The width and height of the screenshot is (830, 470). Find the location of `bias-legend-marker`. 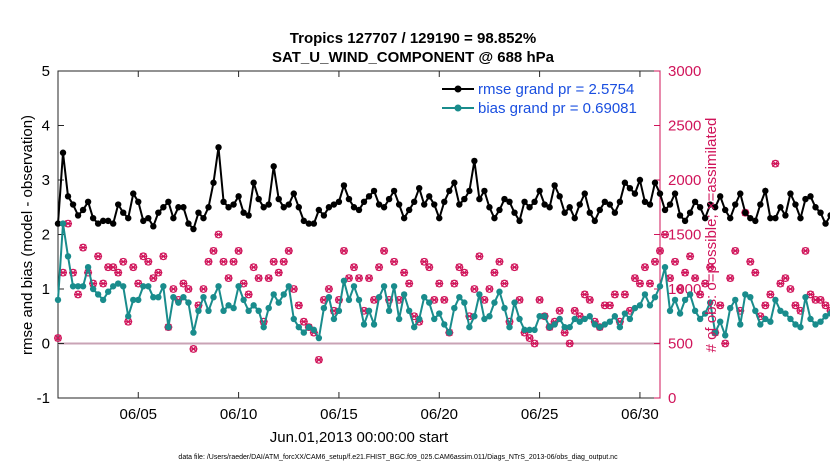

bias-legend-marker is located at coordinates (458, 108).